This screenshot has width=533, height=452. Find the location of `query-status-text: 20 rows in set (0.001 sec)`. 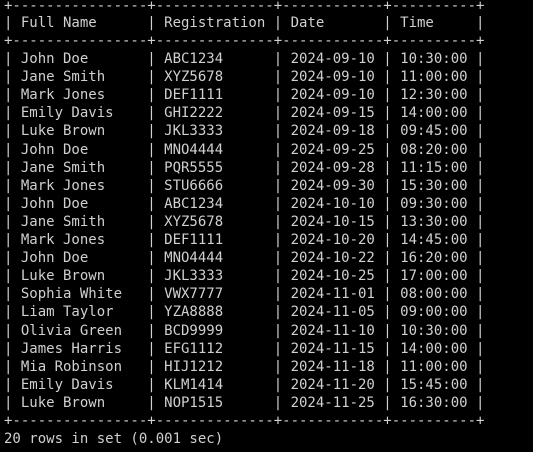

query-status-text: 20 rows in set (0.001 sec) is located at coordinates (114, 439).